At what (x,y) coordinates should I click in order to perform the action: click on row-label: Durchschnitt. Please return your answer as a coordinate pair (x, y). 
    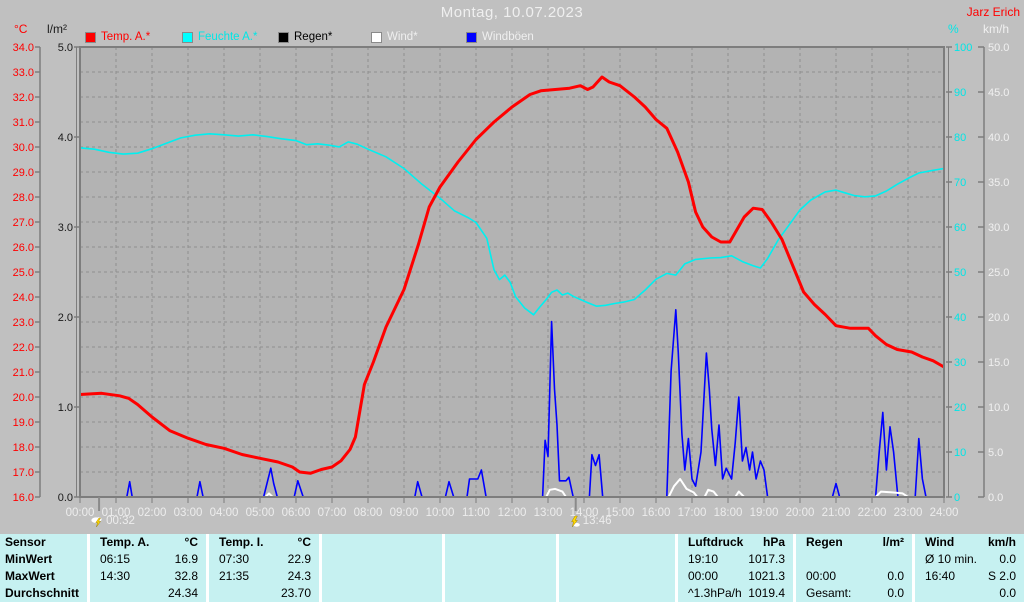
    Looking at the image, I should click on (42, 593).